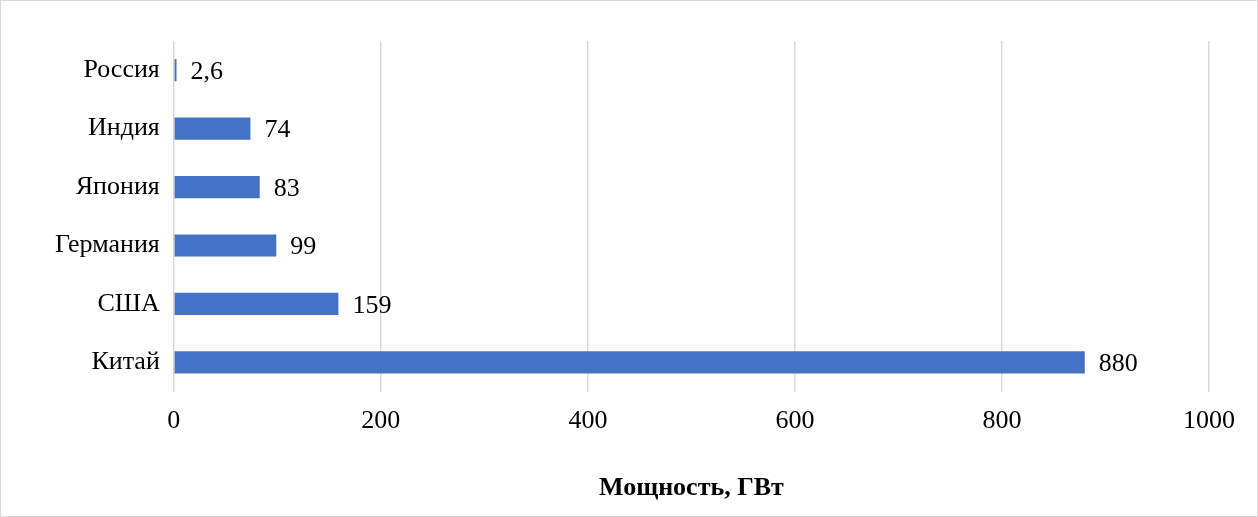 The height and width of the screenshot is (517, 1258). What do you see at coordinates (124, 127) in the screenshot?
I see `y-tick-label: Индия` at bounding box center [124, 127].